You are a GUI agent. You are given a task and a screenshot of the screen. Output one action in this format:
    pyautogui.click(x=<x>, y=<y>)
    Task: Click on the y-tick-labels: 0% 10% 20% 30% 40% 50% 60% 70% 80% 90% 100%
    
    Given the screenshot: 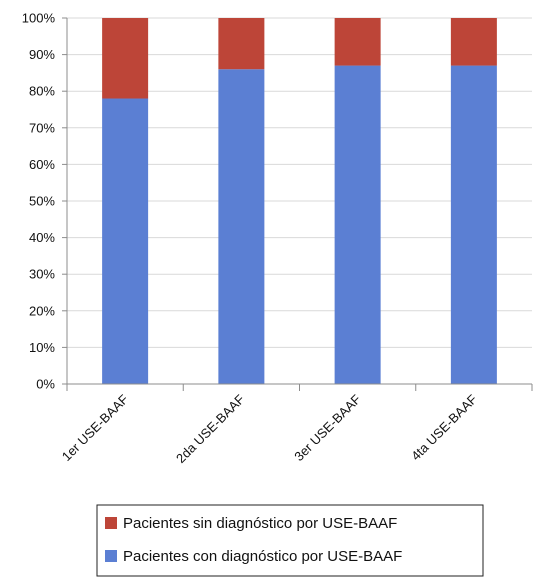 What is the action you would take?
    pyautogui.click(x=39, y=201)
    